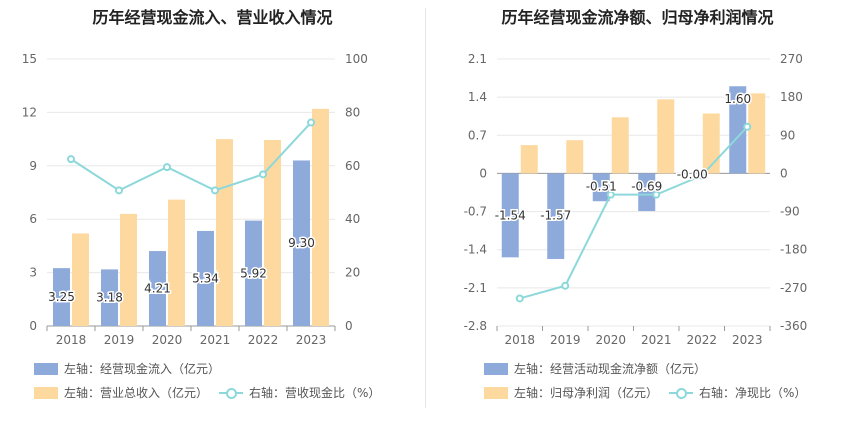 Image resolution: width=850 pixels, height=437 pixels. Describe the element at coordinates (61, 297) in the screenshot. I see `data-label: 3.25` at that location.